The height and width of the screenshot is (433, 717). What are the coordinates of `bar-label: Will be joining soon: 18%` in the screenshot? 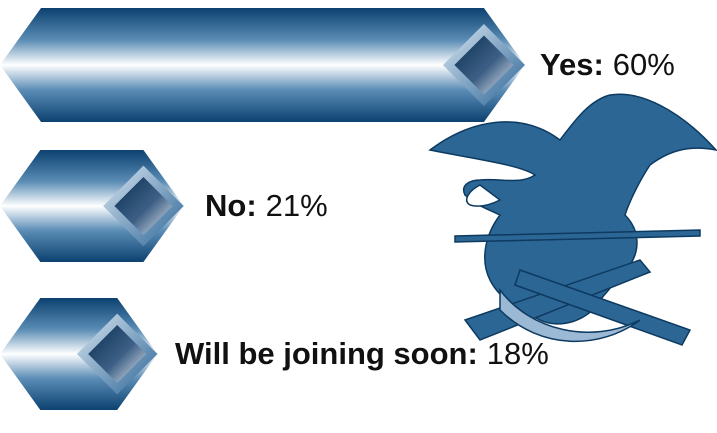 It's located at (362, 353).